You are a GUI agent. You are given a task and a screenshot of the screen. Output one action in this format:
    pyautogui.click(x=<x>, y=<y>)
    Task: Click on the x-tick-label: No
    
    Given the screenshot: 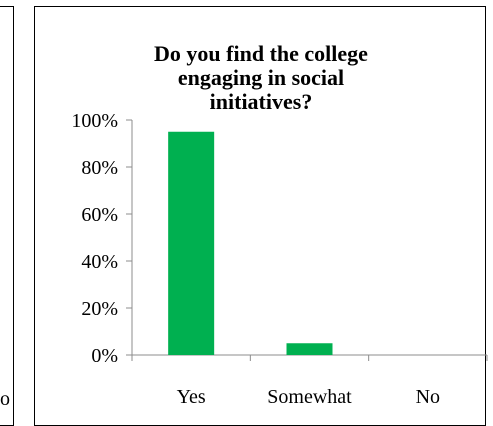 What is the action you would take?
    pyautogui.click(x=428, y=397)
    